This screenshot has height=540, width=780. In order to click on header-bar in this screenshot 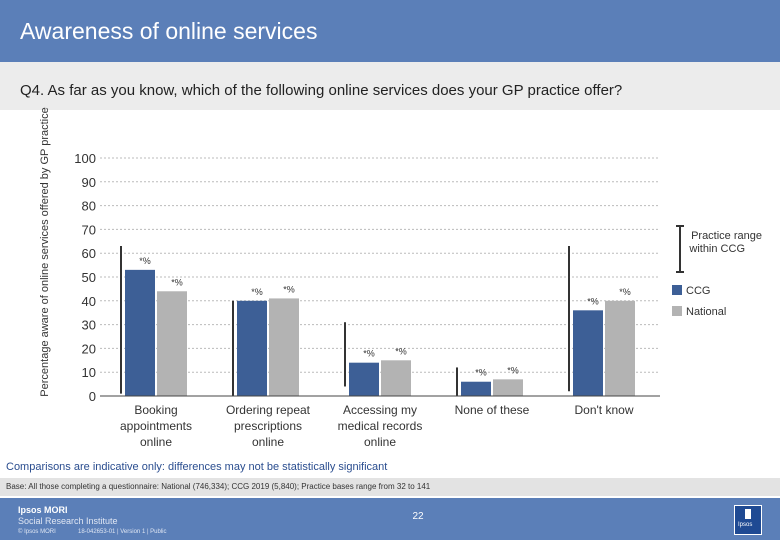, I will do `click(390, 31)`.